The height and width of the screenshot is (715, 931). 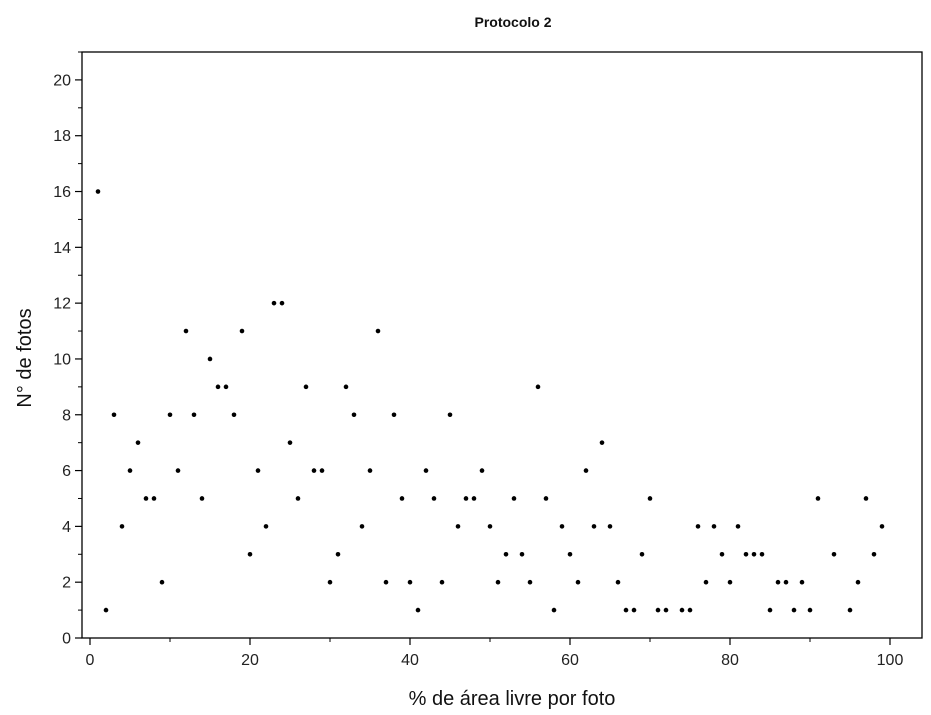 What do you see at coordinates (570, 660) in the screenshot?
I see `x-tick-label: 60` at bounding box center [570, 660].